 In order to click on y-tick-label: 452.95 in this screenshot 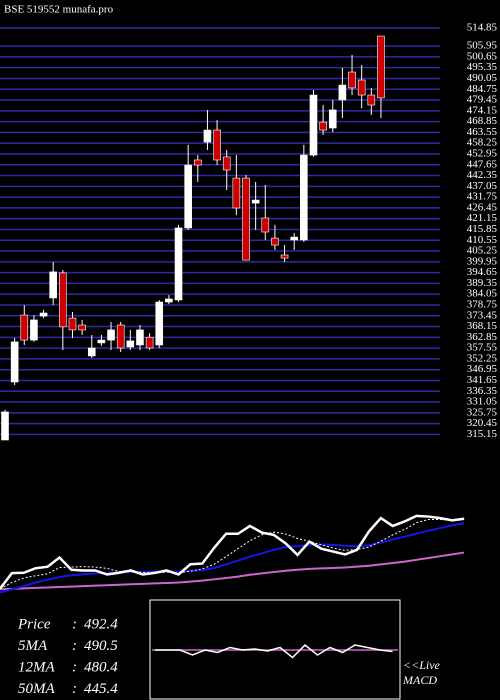, I will do `click(482, 154)`.